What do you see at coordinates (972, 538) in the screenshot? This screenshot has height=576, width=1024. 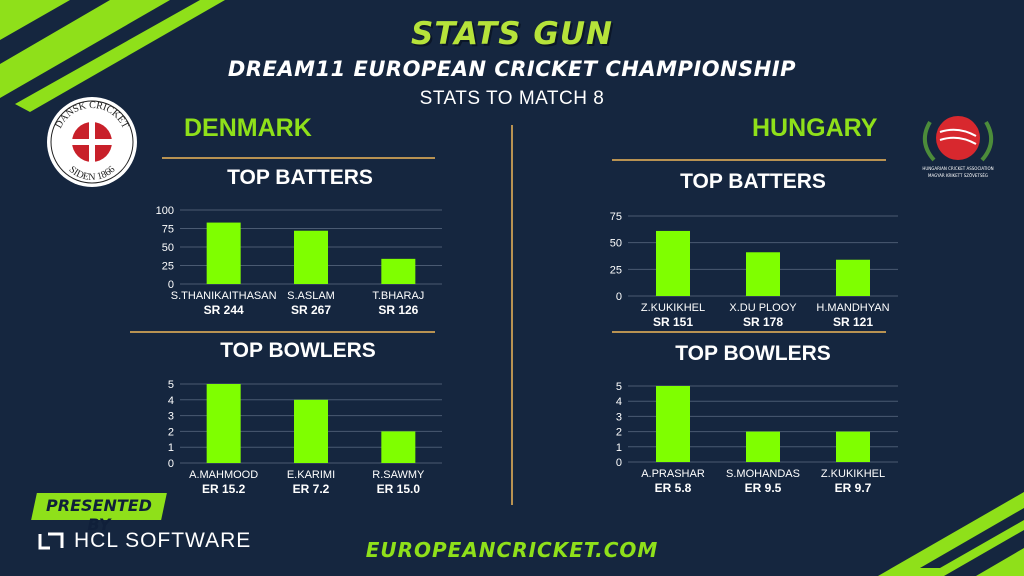 I see `stripe-bottom-right-gap` at bounding box center [972, 538].